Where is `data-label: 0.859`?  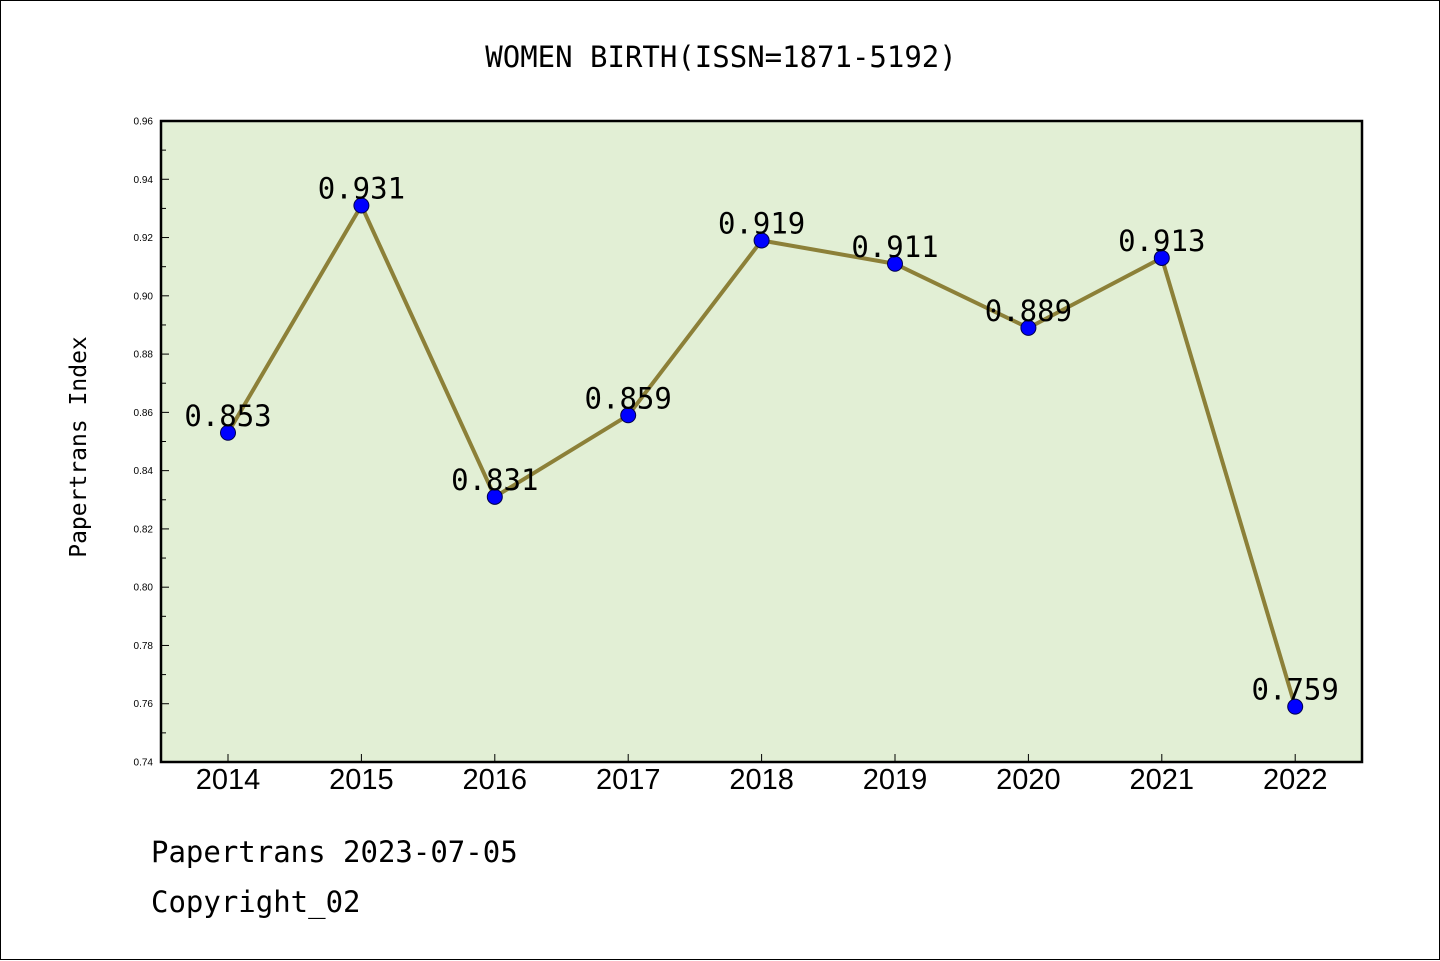
data-label: 0.859 is located at coordinates (628, 398).